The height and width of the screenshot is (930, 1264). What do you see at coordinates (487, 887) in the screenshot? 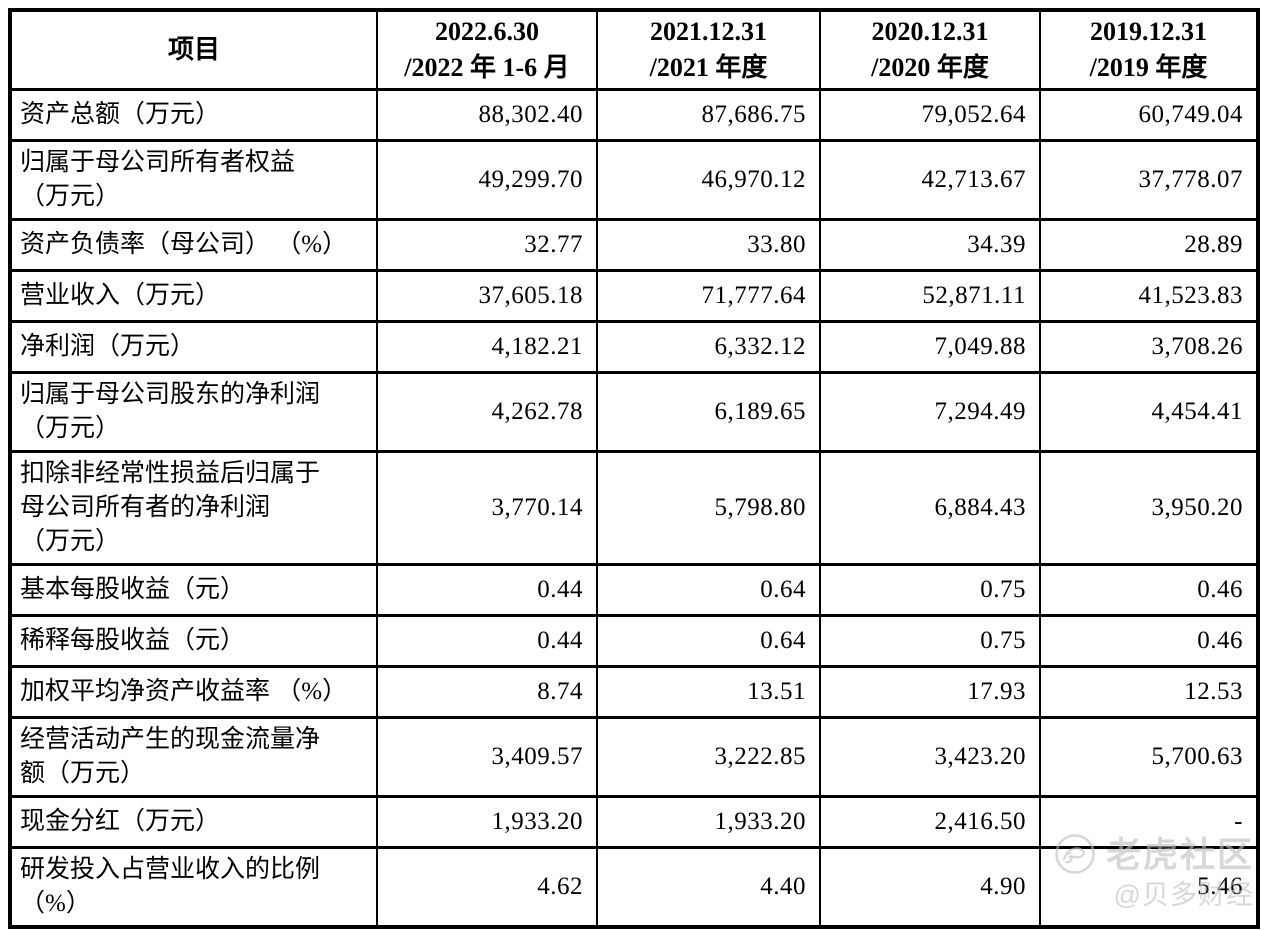
I see `row-value: 4.62` at bounding box center [487, 887].